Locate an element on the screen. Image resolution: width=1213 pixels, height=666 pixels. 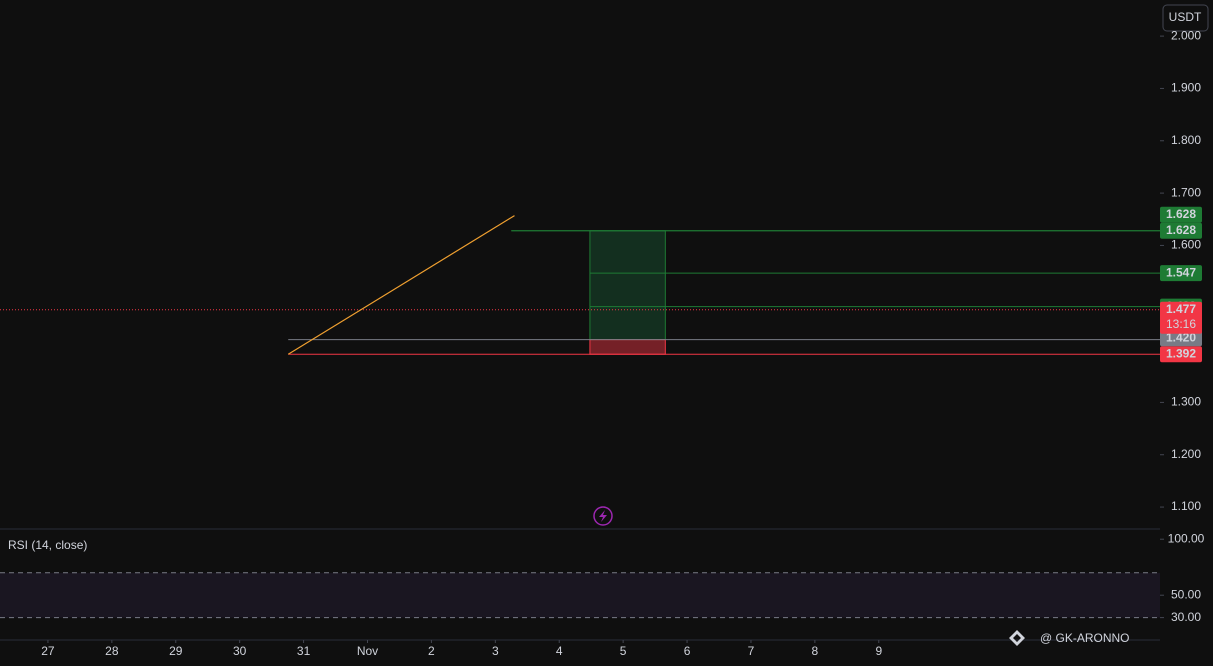
y-tick-label: 1.700 is located at coordinates (1186, 192).